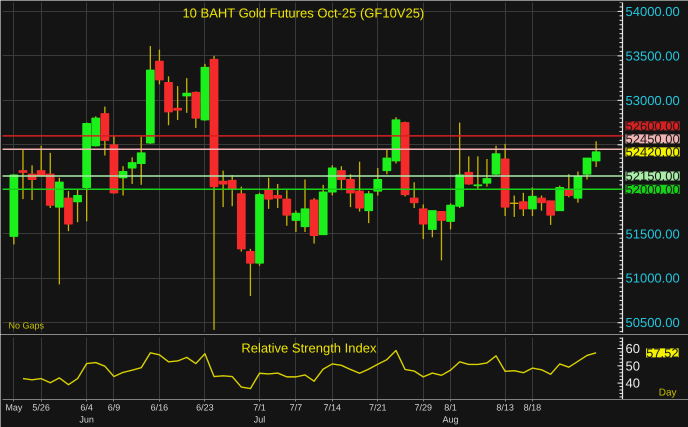 The image size is (688, 427). Describe the element at coordinates (86, 413) in the screenshot. I see `x-tick-label: 6/4 Jun` at that location.